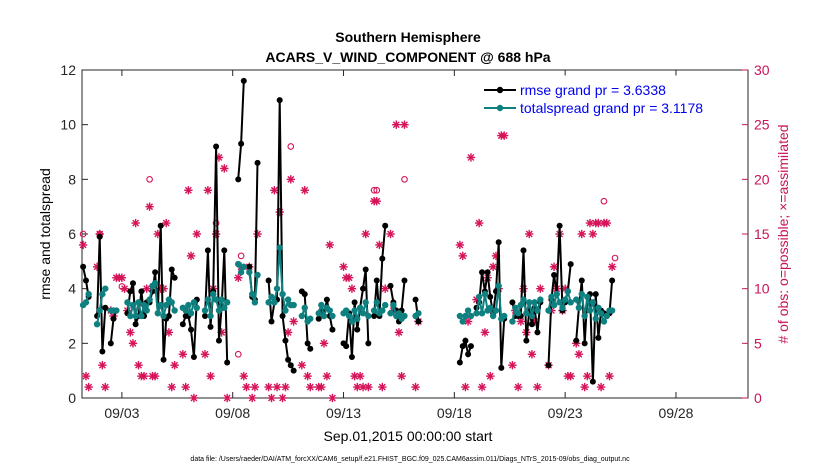  What do you see at coordinates (407, 57) in the screenshot?
I see `chart-subtitle: ACARS_V_WIND_COMPONENT @ 688 hPa` at bounding box center [407, 57].